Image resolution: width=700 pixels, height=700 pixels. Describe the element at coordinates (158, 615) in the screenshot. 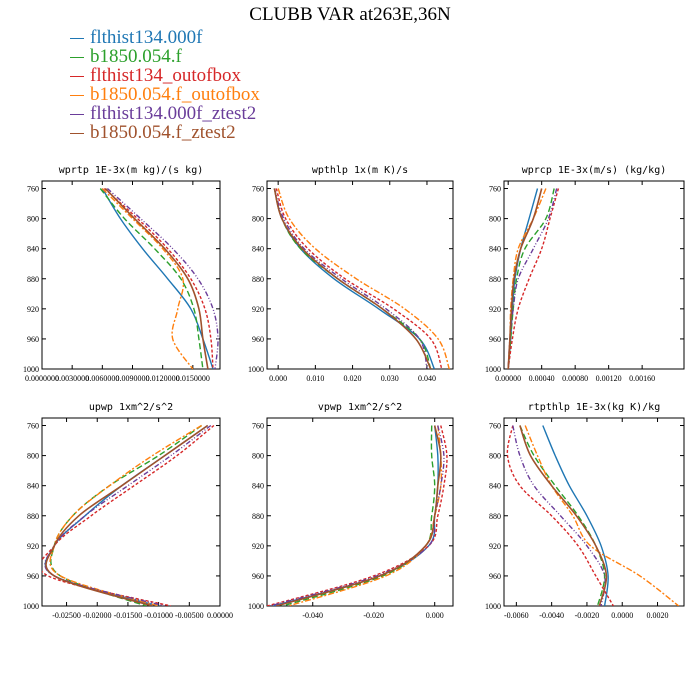

I see `x-tick-label: -0.01000` at that location.